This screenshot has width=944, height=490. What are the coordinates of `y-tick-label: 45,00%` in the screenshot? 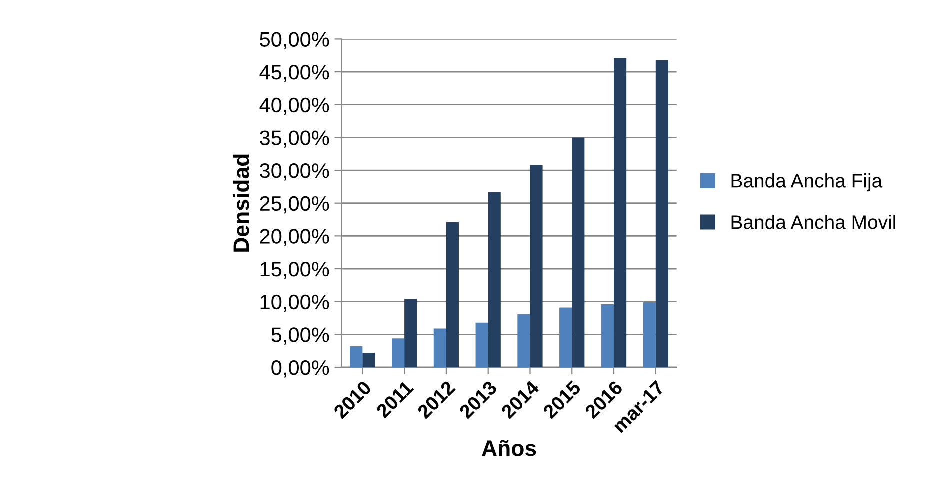 It's located at (295, 73).